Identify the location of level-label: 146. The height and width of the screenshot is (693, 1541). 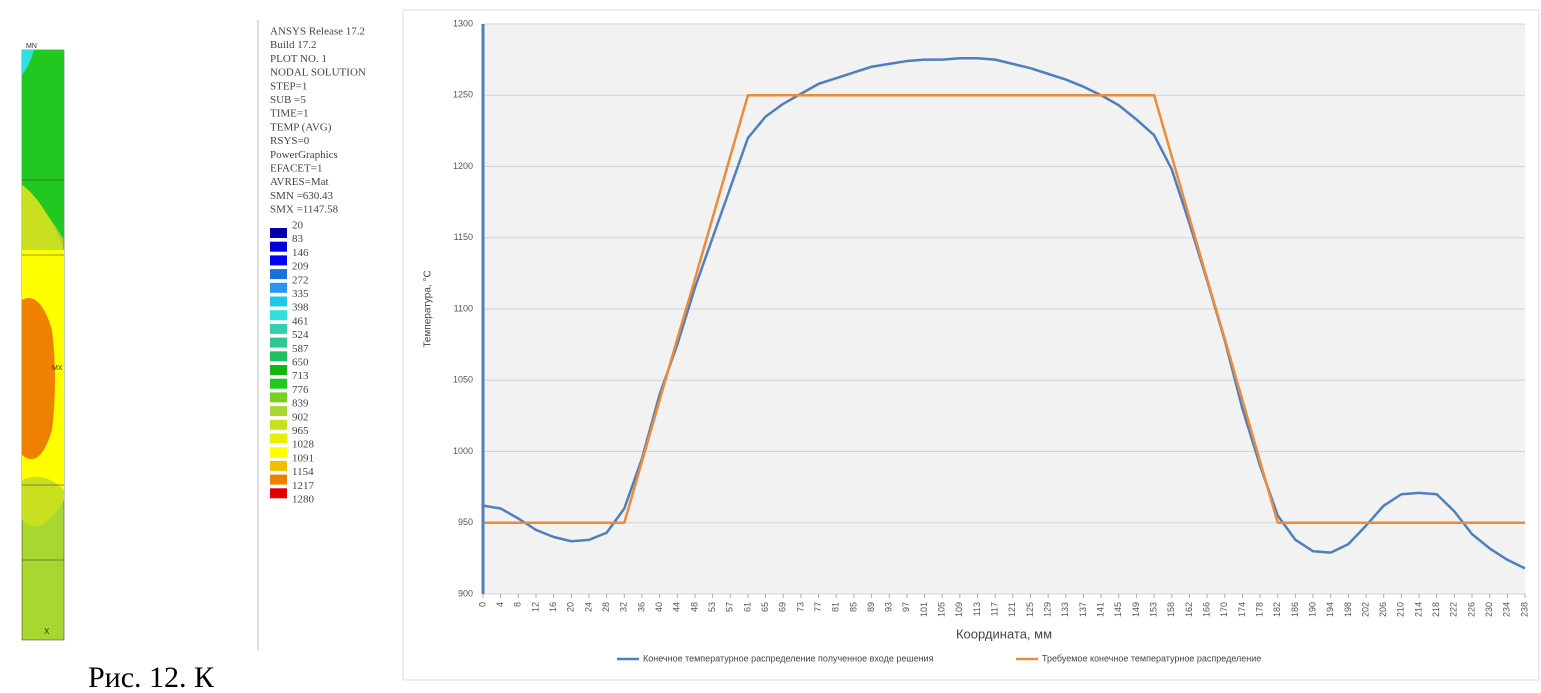
(300, 253).